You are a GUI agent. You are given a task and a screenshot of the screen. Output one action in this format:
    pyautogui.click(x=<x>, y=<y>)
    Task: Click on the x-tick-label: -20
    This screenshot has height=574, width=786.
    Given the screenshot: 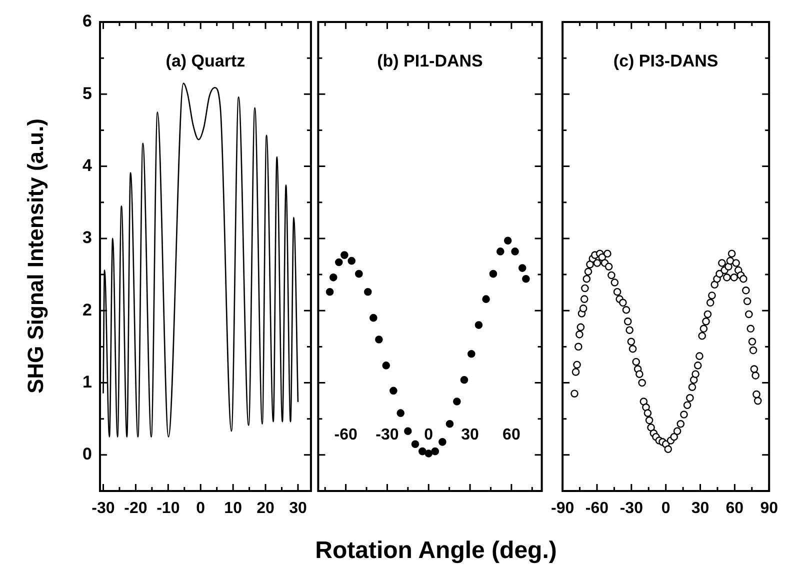 What is the action you would take?
    pyautogui.click(x=136, y=509)
    